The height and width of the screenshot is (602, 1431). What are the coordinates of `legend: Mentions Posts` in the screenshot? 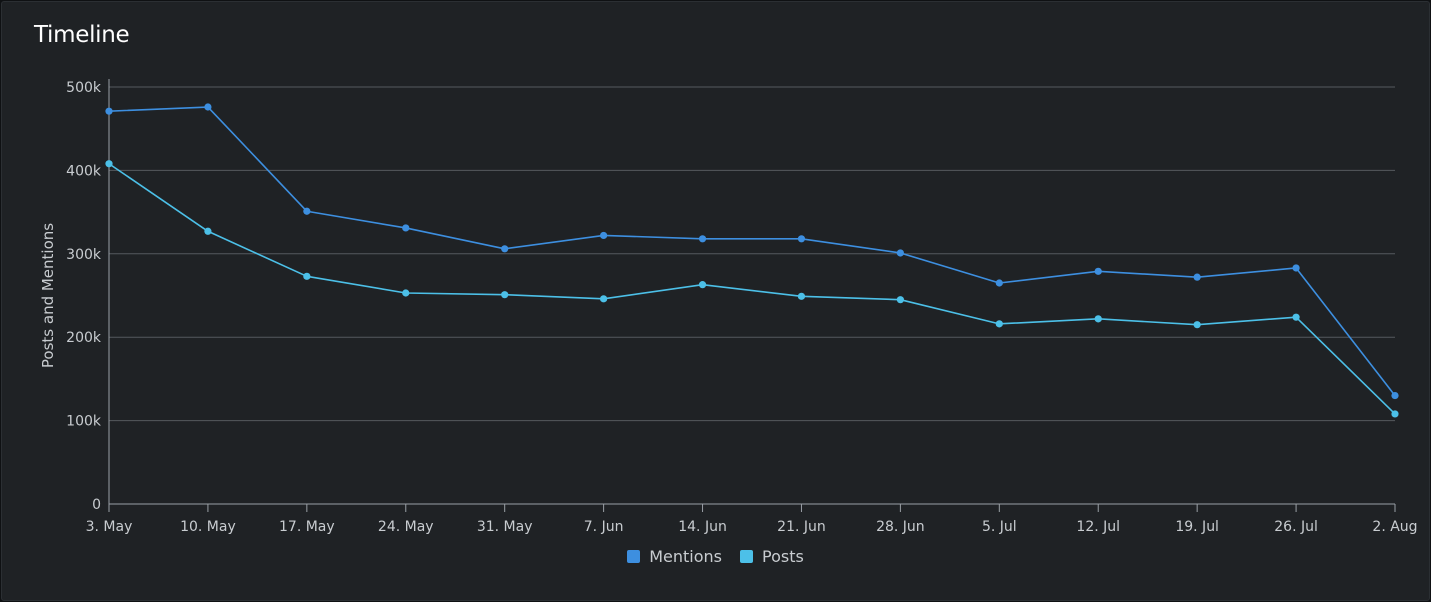 It's located at (715, 556).